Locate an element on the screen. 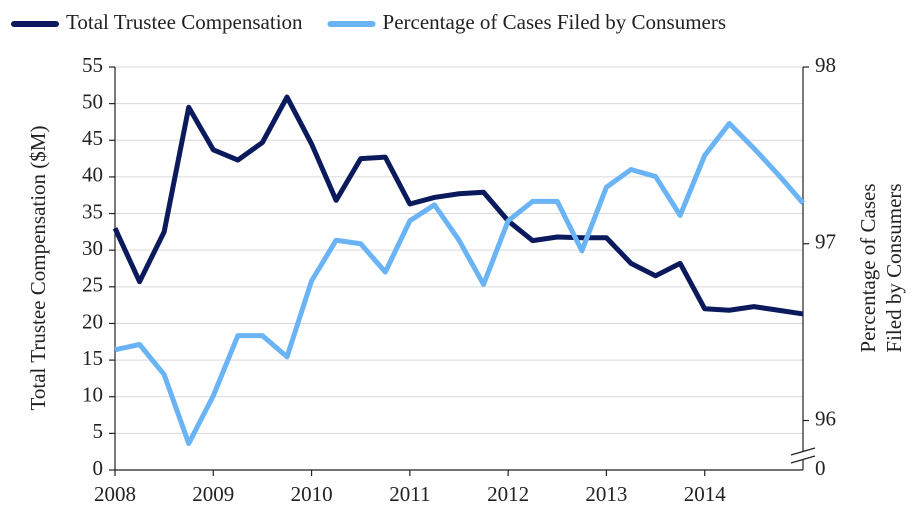 The image size is (912, 512). x-tick-label: 2010 is located at coordinates (312, 494).